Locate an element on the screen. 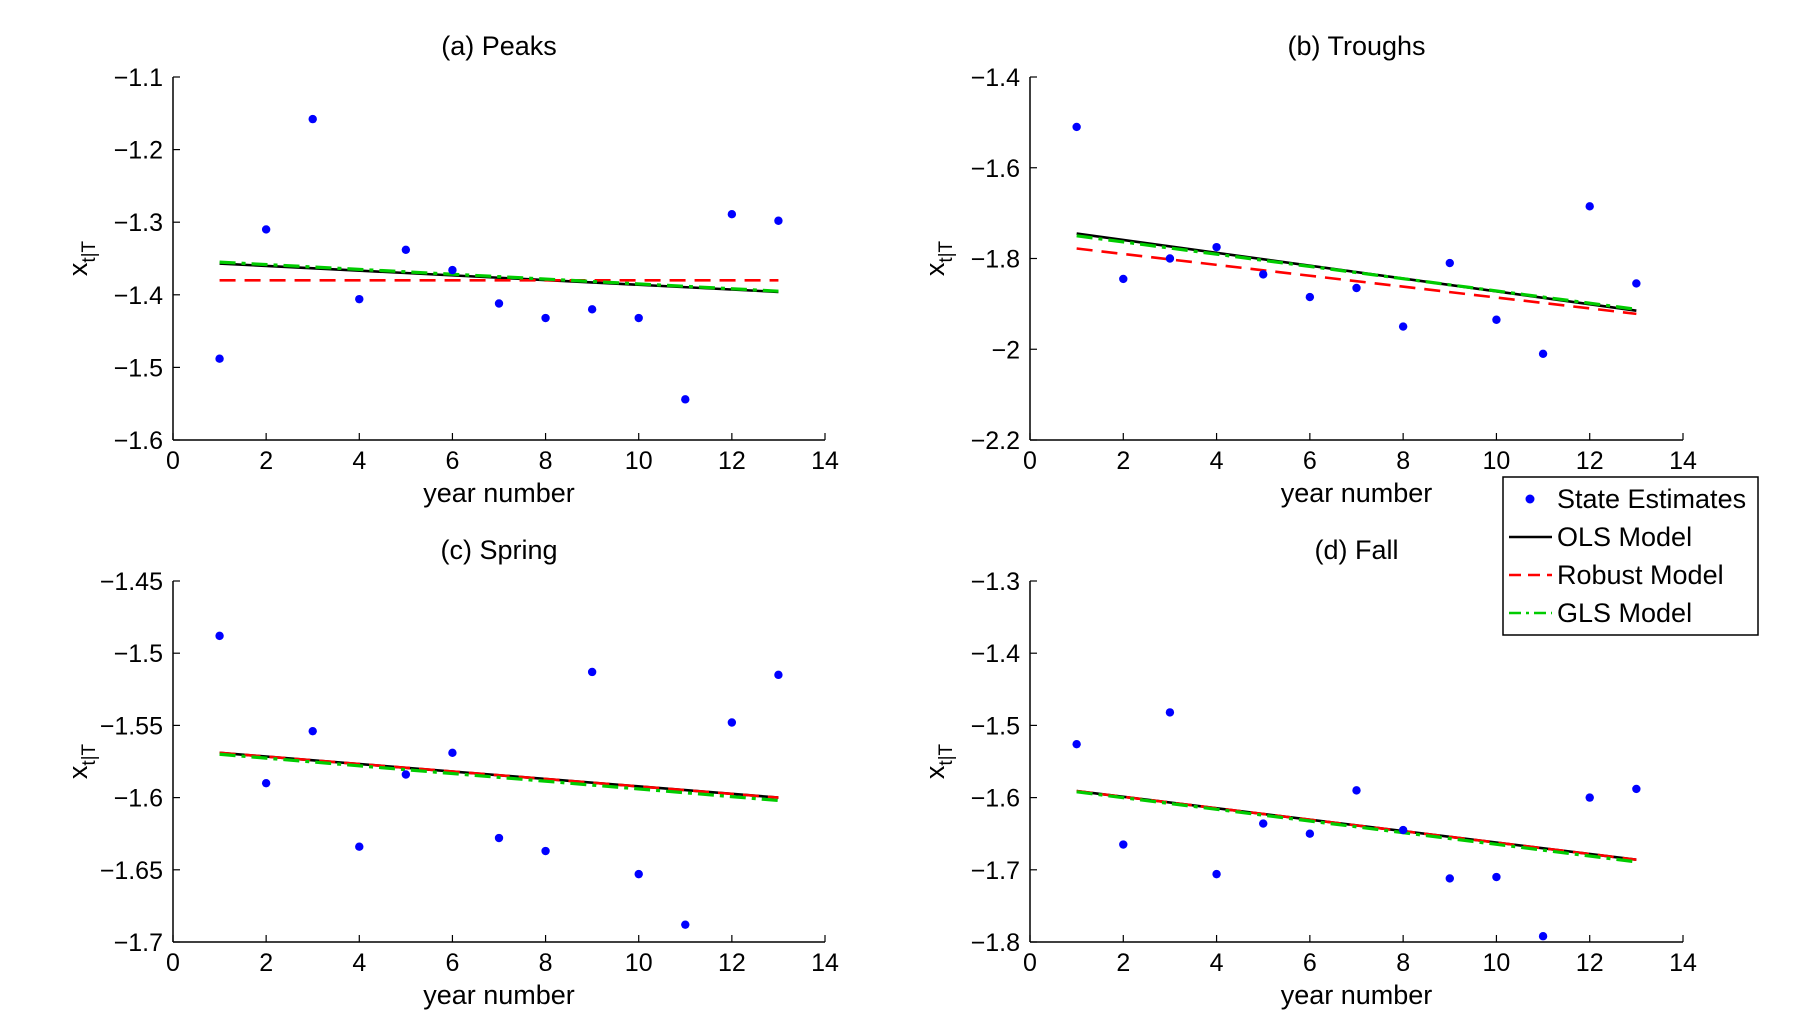  legend-box is located at coordinates (1630, 556).